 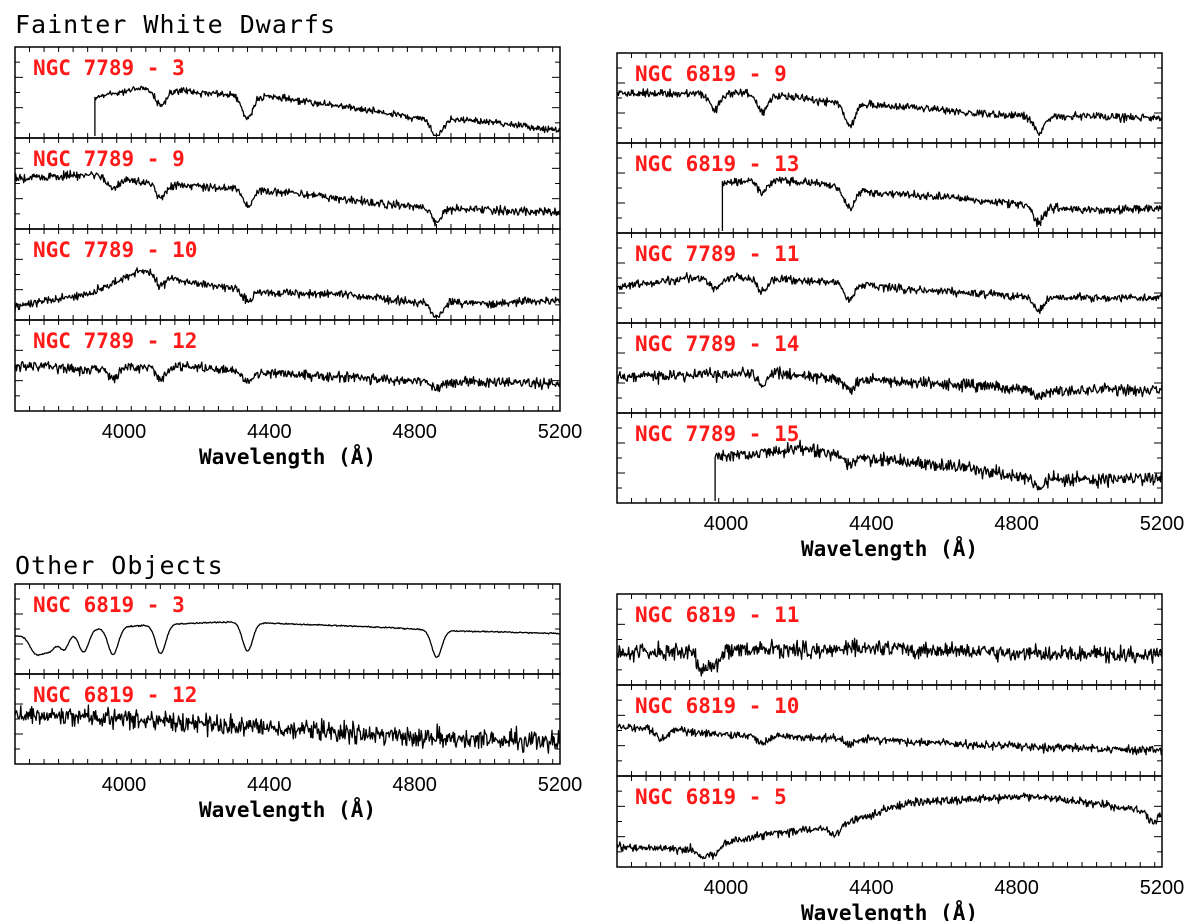 What do you see at coordinates (109, 68) in the screenshot?
I see `panel-label-ngc-7789-3: NGC 7789 - 3` at bounding box center [109, 68].